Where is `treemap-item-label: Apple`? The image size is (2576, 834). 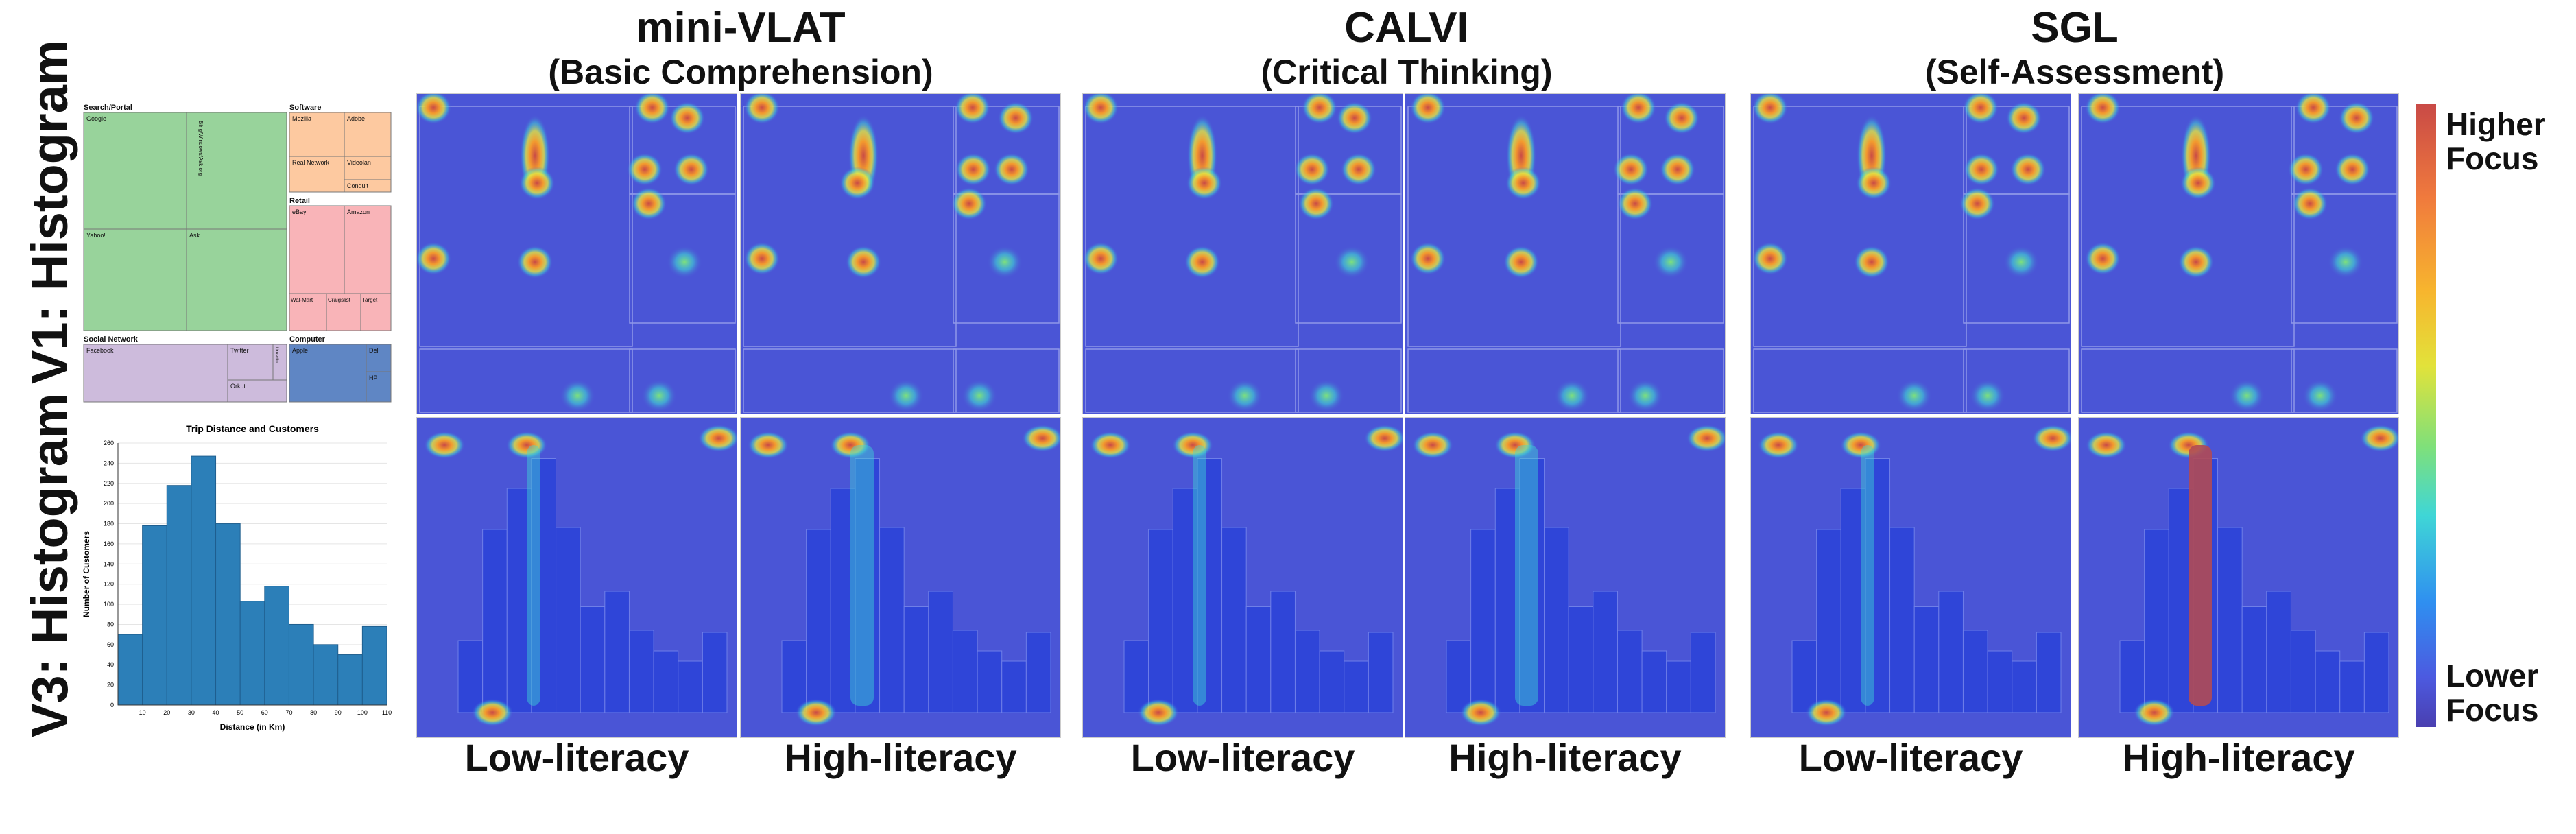
treemap-item-label: Apple is located at coordinates (300, 350).